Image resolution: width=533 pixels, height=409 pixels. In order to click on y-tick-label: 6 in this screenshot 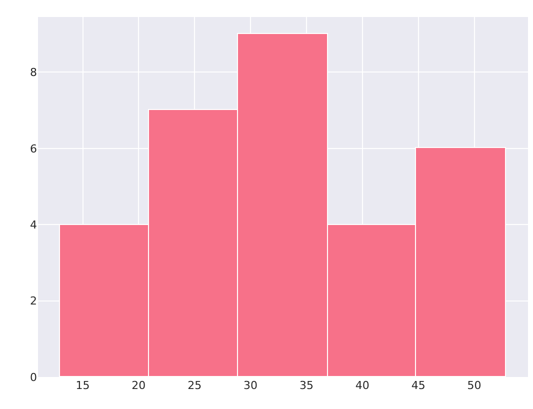, I will do `click(33, 149)`.